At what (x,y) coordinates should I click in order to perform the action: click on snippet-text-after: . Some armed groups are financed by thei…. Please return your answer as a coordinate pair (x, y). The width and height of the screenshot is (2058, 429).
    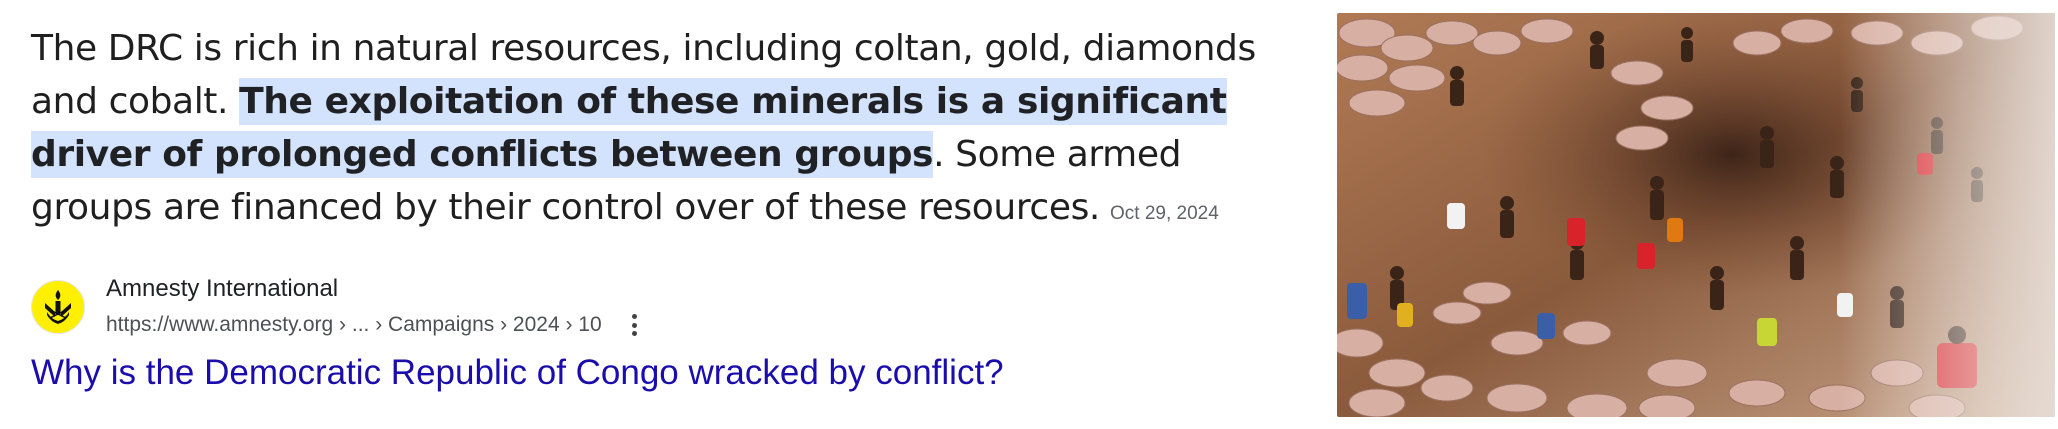
    Looking at the image, I should click on (606, 181).